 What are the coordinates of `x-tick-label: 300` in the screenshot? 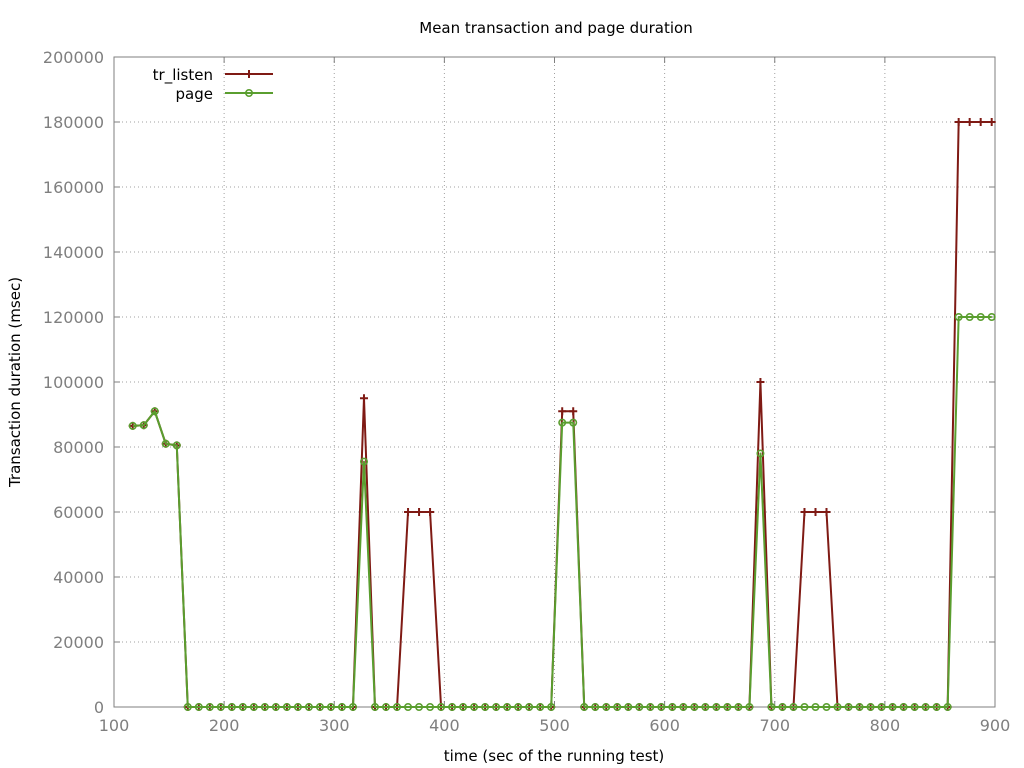 It's located at (334, 725).